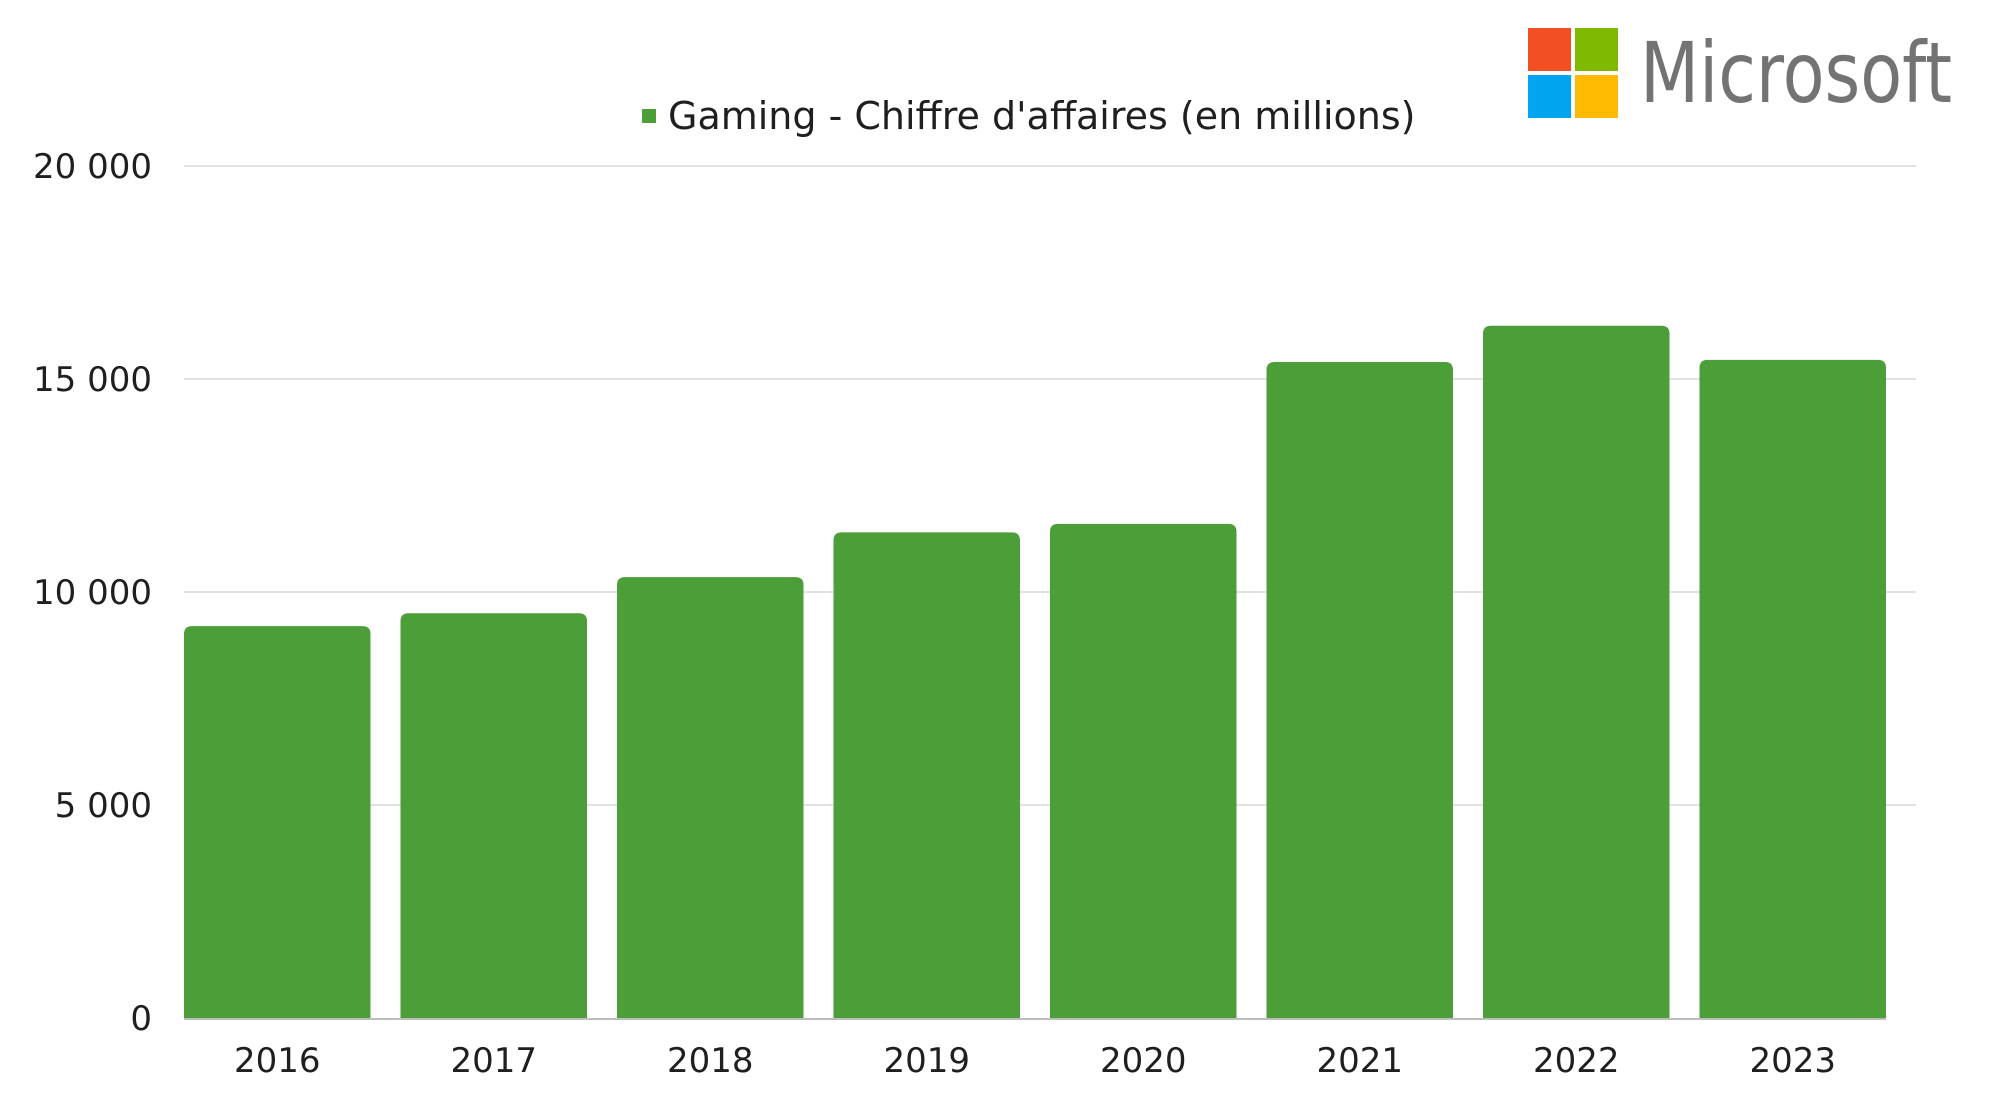 This screenshot has width=2000, height=1093. What do you see at coordinates (103, 806) in the screenshot?
I see `y-tick-label: 5 000` at bounding box center [103, 806].